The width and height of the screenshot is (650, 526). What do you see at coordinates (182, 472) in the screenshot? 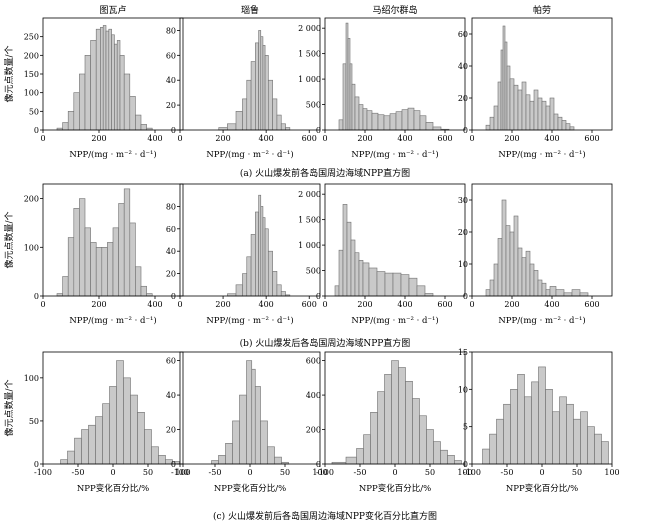
I see `x-tick-label: 100` at bounding box center [182, 472].